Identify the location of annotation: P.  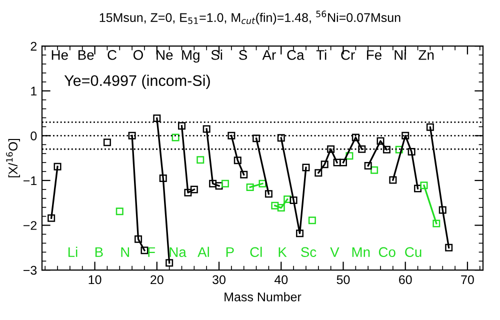
(230, 252).